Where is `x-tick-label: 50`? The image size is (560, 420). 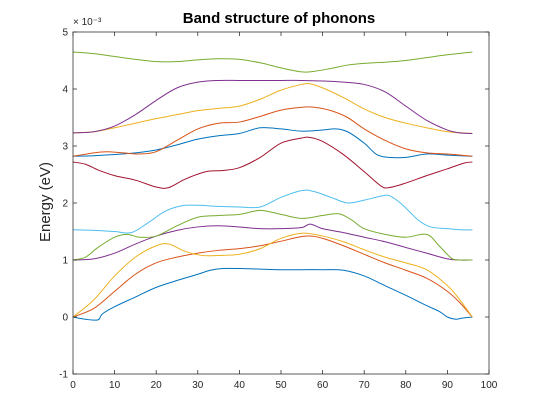
x-tick-label: 50 is located at coordinates (281, 385).